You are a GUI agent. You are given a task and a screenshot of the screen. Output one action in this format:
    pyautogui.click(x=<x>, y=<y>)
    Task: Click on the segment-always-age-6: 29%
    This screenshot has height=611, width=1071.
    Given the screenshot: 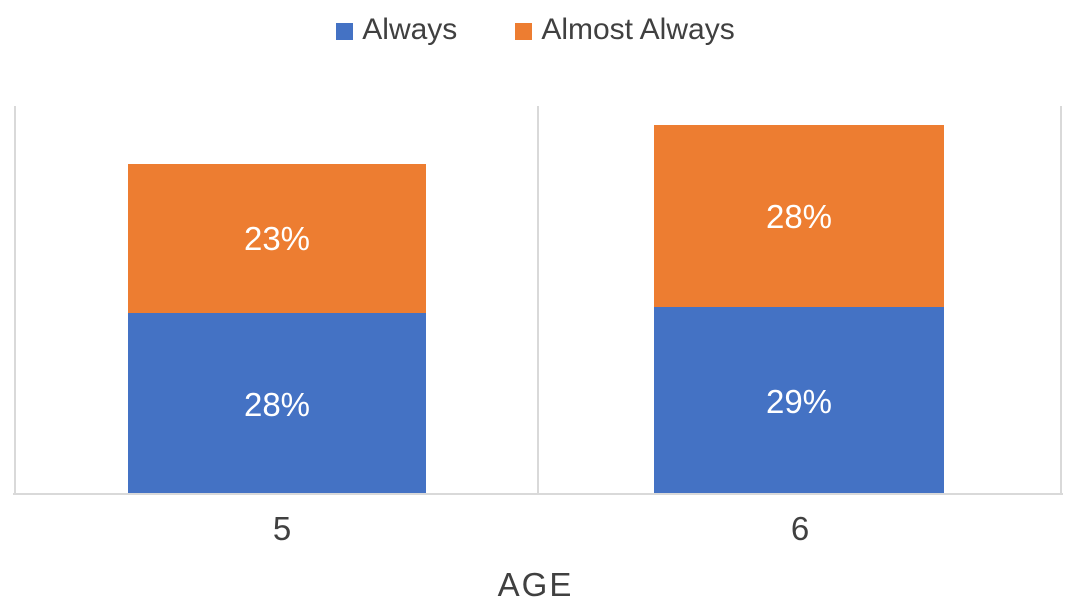 What is the action you would take?
    pyautogui.click(x=799, y=401)
    